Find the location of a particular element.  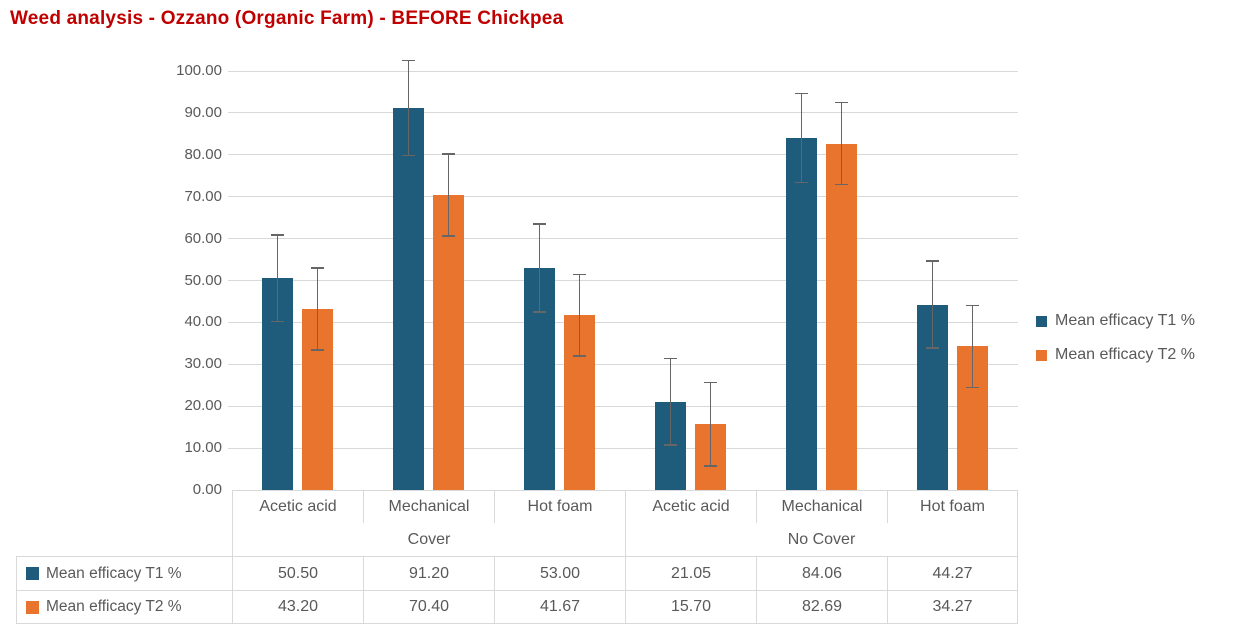

group-cell: Cover is located at coordinates (428, 539).